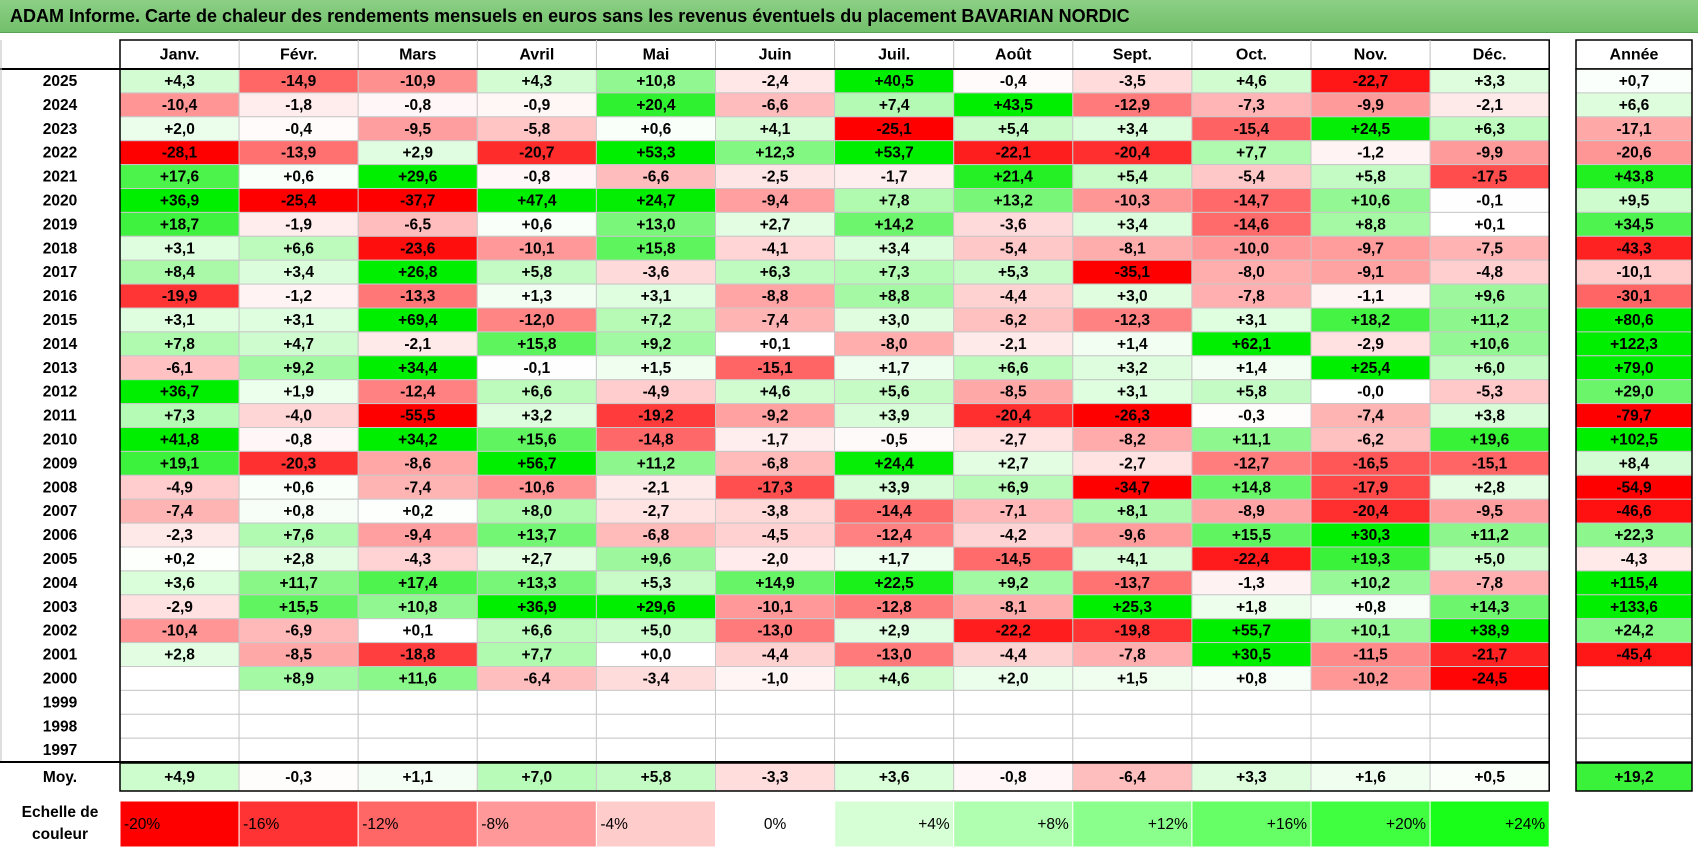  What do you see at coordinates (1133, 631) in the screenshot?
I see `cell-value: -19,8` at bounding box center [1133, 631].